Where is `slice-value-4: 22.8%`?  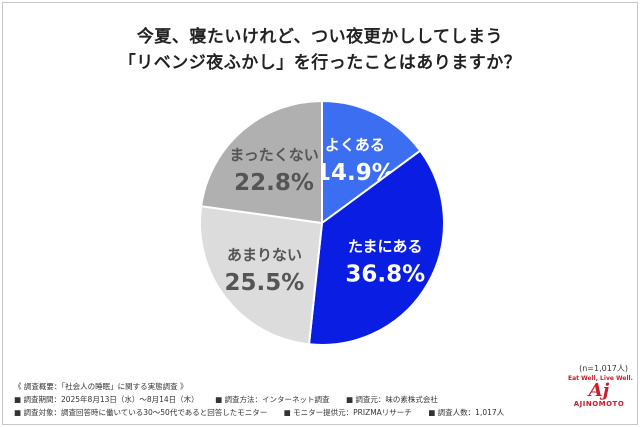
slice-value-4: 22.8% is located at coordinates (274, 183).